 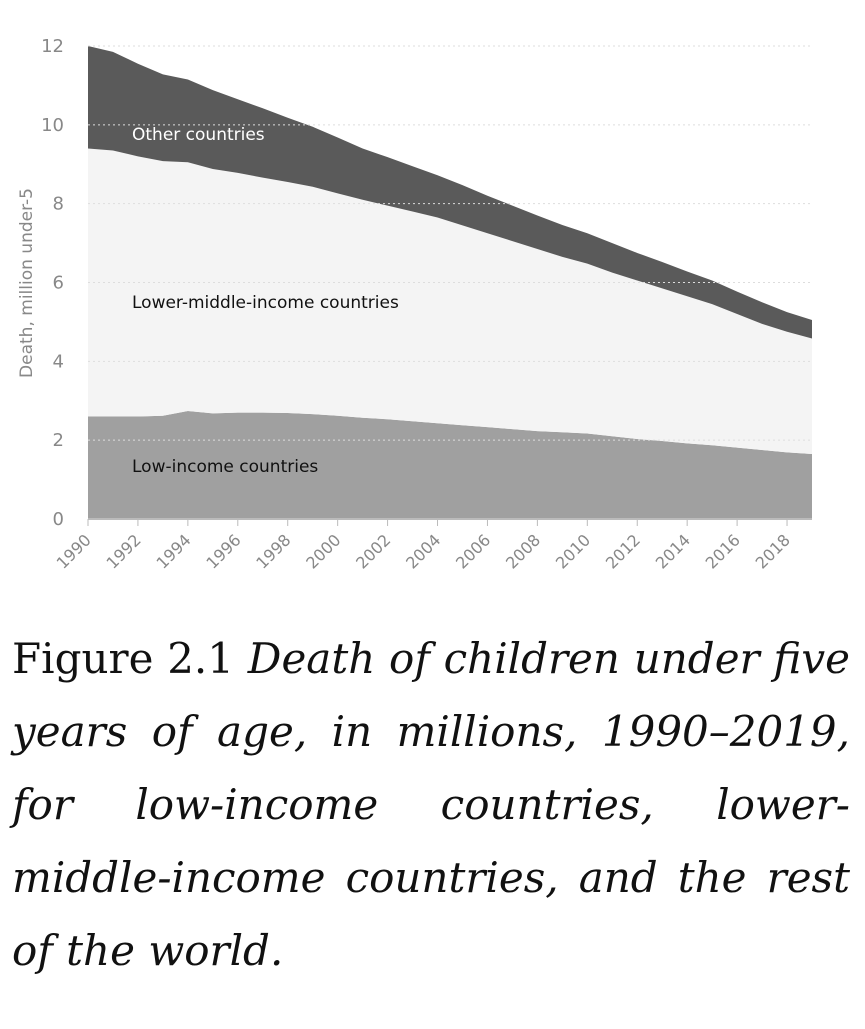 What do you see at coordinates (58, 204) in the screenshot?
I see `y-tick-label: 8` at bounding box center [58, 204].